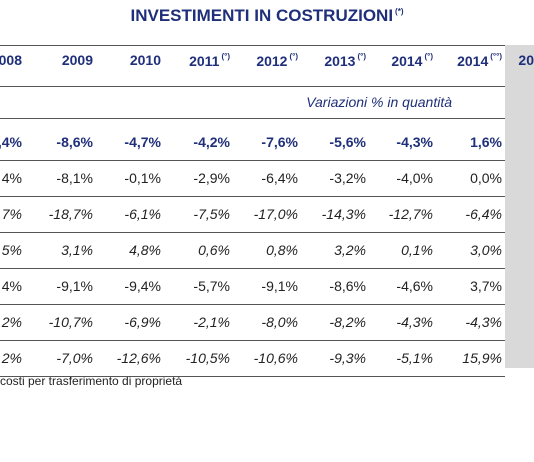 The height and width of the screenshot is (462, 534). I want to click on table-cell: 5%, so click(11, 250).